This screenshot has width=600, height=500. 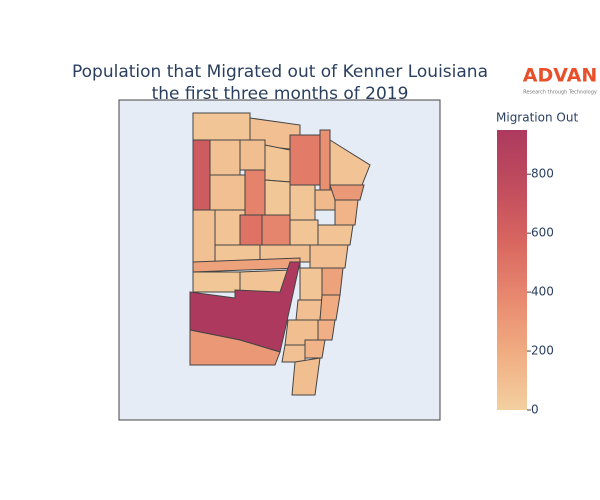 What do you see at coordinates (535, 410) in the screenshot?
I see `colorbar-tick-label: 0` at bounding box center [535, 410].